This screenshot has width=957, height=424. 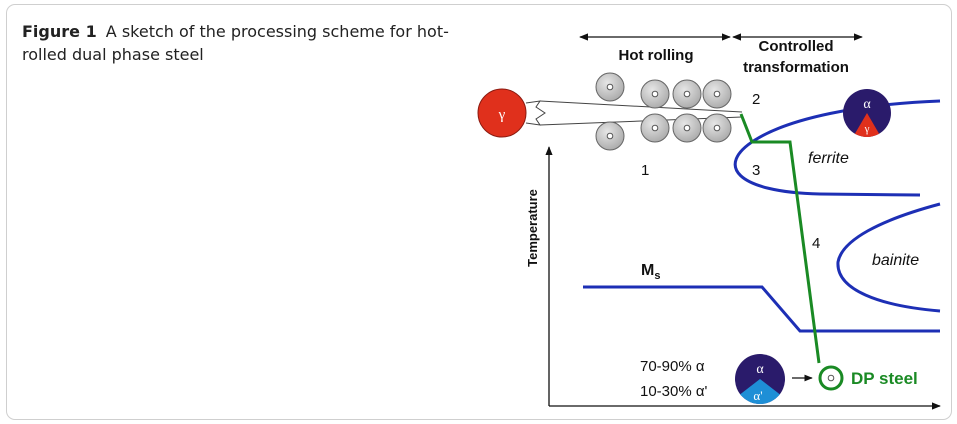 I want to click on dp-martensite-symbol: α', so click(x=757, y=395).